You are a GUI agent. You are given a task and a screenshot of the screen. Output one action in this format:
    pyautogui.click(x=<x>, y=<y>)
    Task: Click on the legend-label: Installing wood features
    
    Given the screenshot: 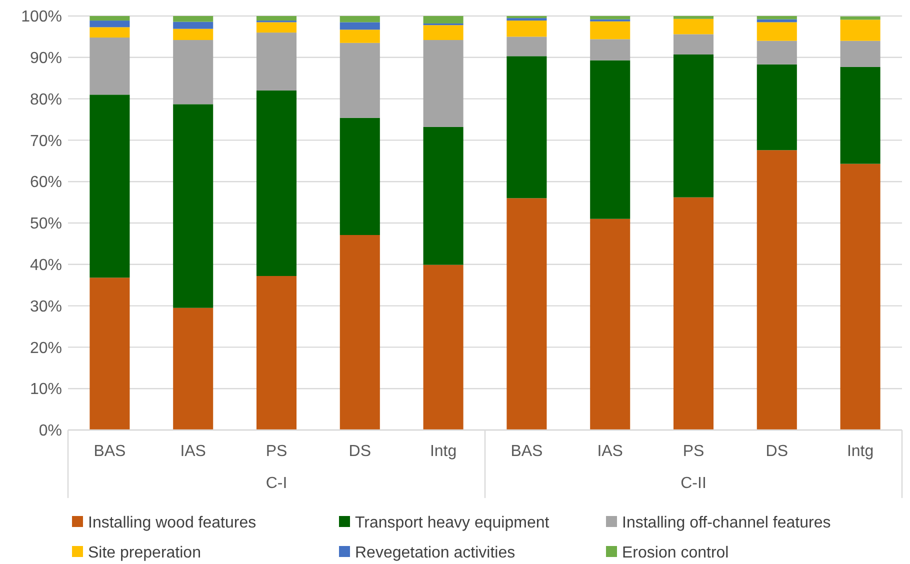 What is the action you would take?
    pyautogui.click(x=172, y=523)
    